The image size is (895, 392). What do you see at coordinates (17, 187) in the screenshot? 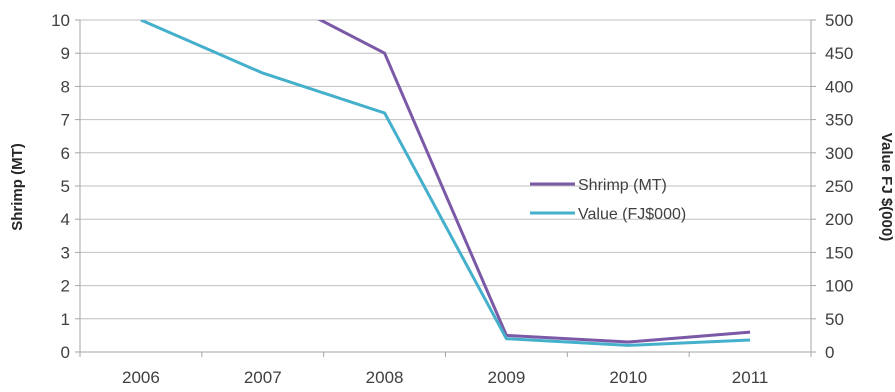
I see `y-left-axis-title: Shrimp (MT)` at bounding box center [17, 187].